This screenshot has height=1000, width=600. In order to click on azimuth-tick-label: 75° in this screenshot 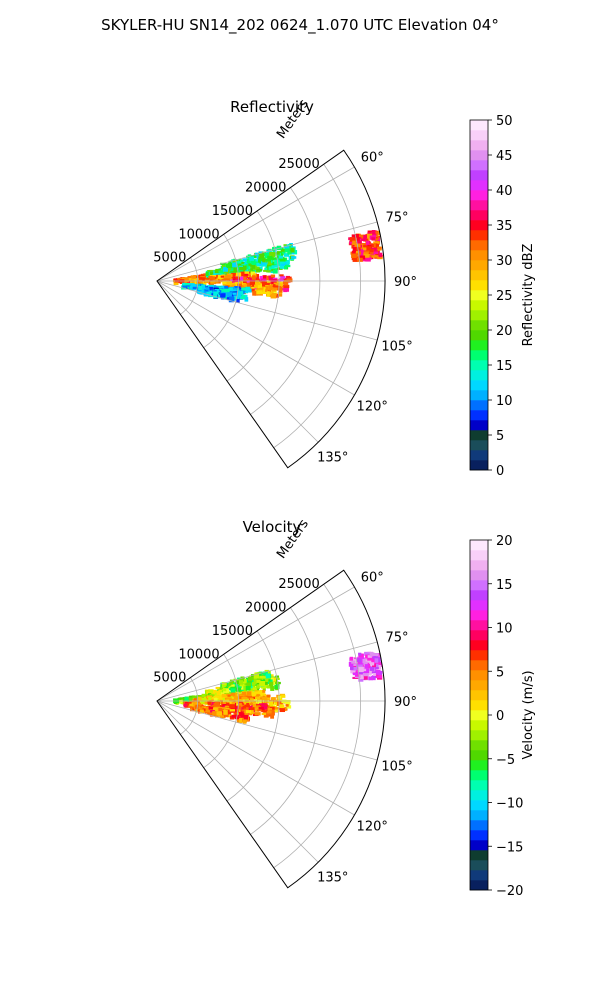, I will do `click(397, 638)`.